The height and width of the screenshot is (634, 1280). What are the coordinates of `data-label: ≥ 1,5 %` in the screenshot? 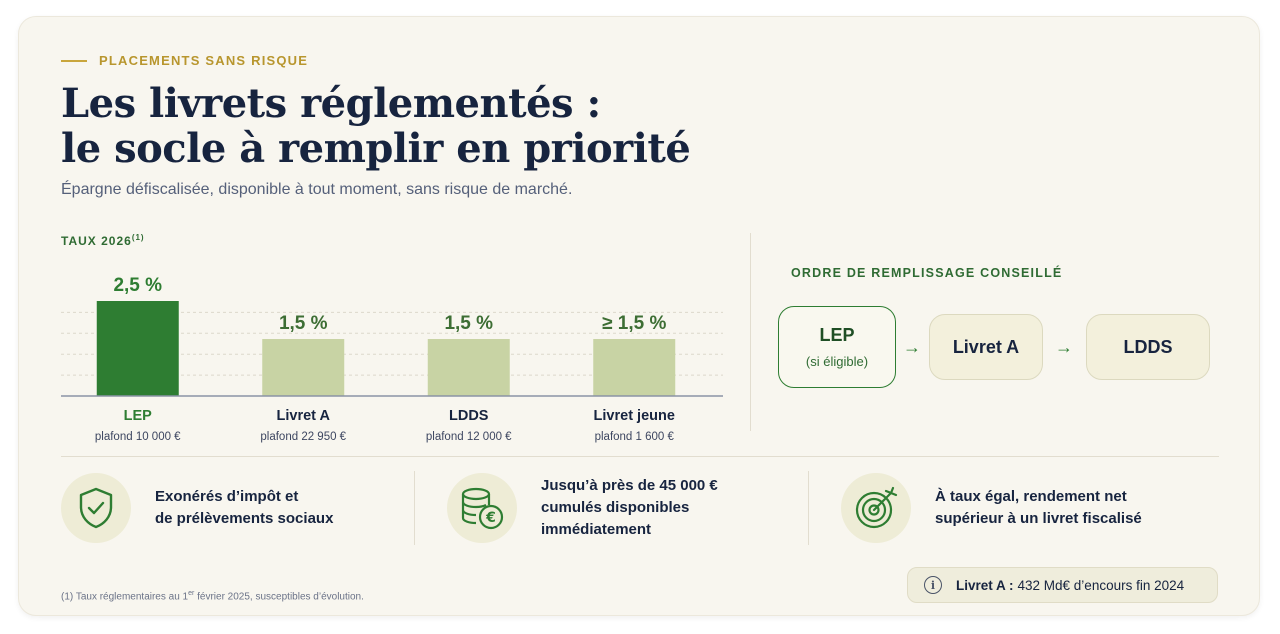 It's located at (634, 323).